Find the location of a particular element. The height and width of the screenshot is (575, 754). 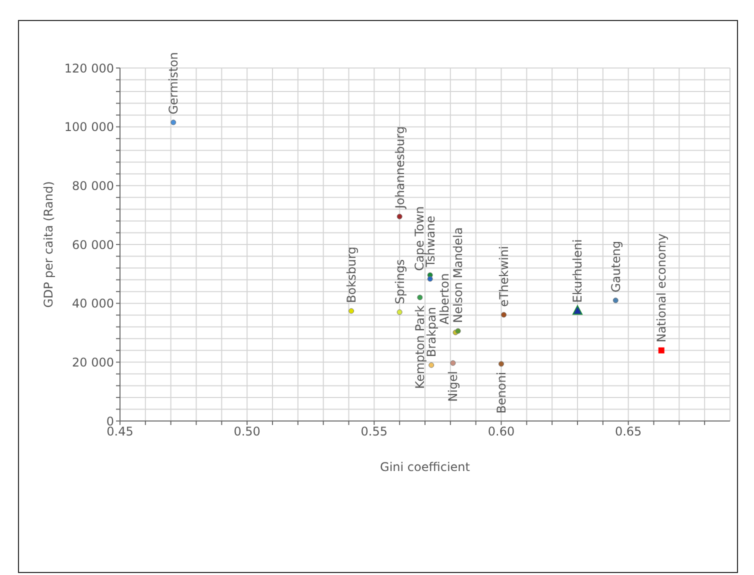

text: Alberton is located at coordinates (445, 298).